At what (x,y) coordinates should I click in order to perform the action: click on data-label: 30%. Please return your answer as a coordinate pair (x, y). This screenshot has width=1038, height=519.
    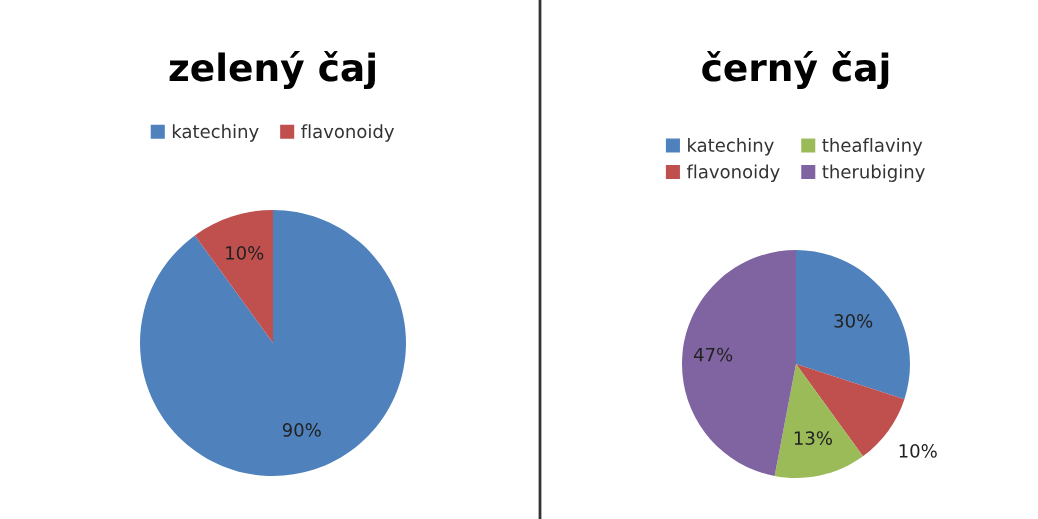
    Looking at the image, I should click on (853, 321).